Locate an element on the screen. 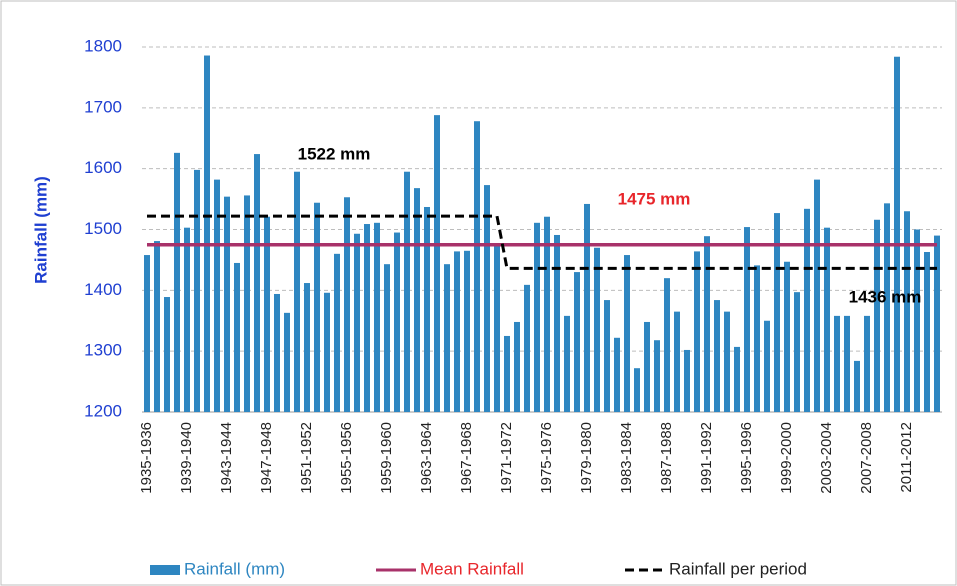  x-tick-label: 1947-1948 is located at coordinates (266, 458).